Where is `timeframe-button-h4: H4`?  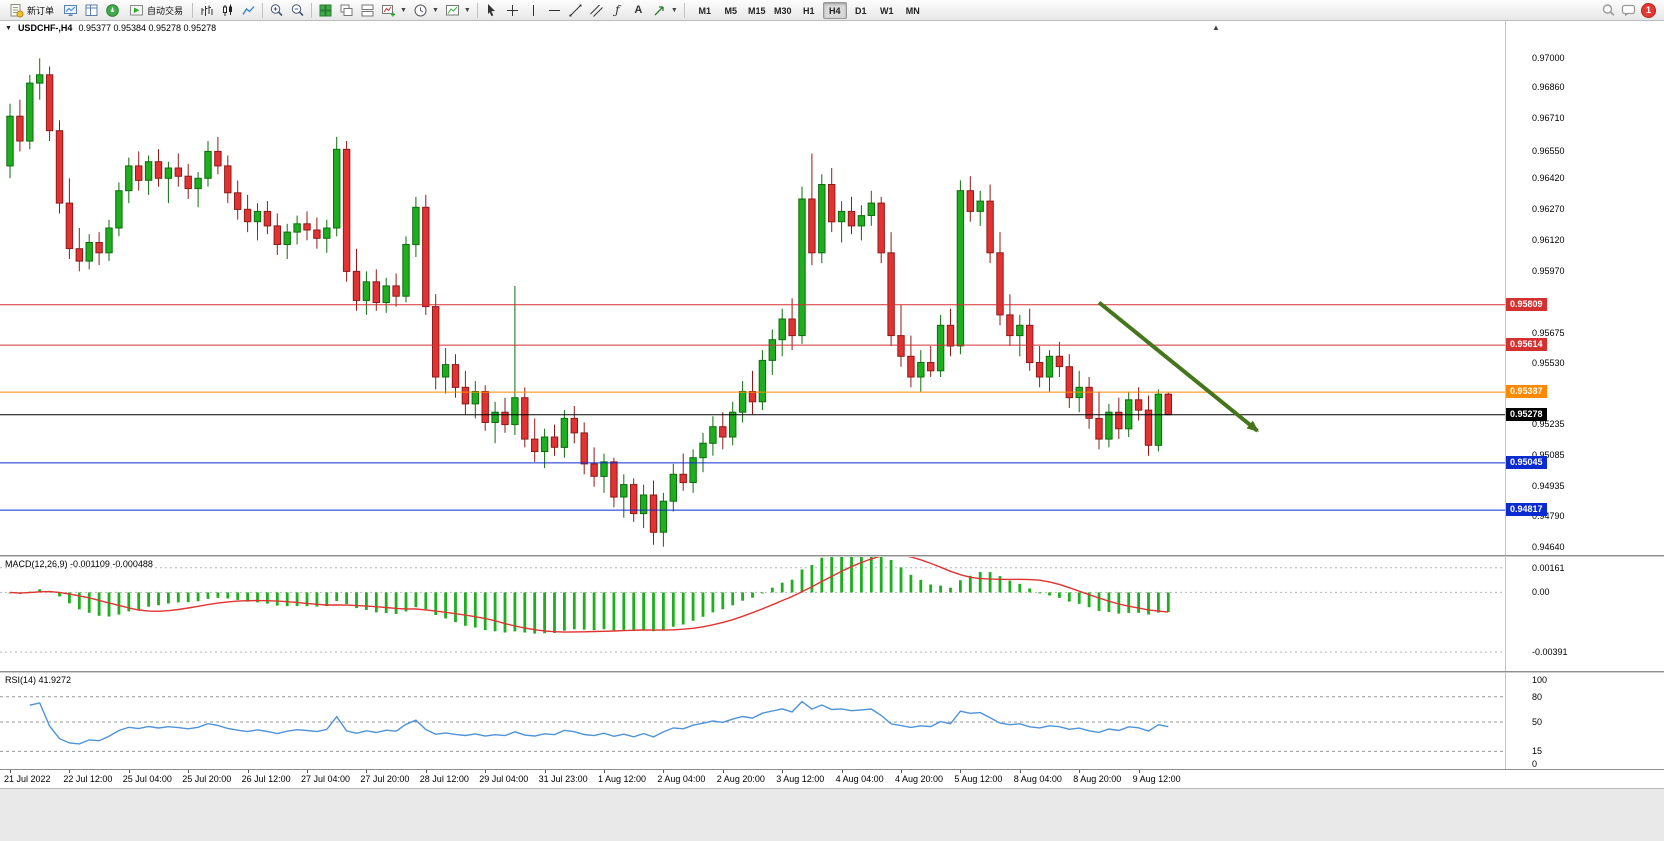 timeframe-button-h4: H4 is located at coordinates (834, 10).